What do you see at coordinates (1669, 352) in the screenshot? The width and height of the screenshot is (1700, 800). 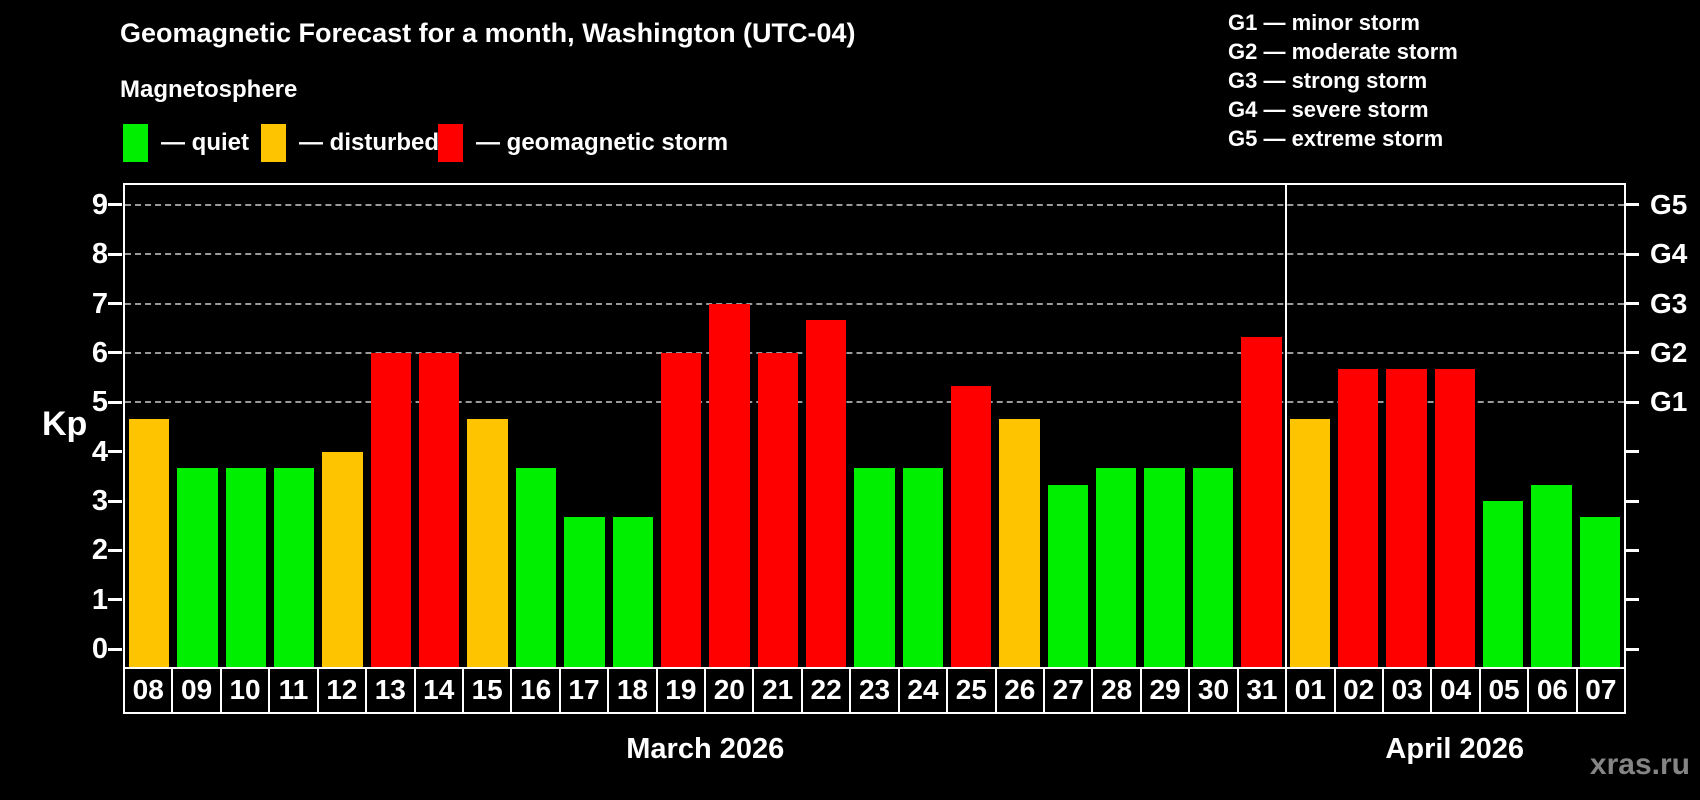 I see `g-axis-label-G2: G2` at bounding box center [1669, 352].